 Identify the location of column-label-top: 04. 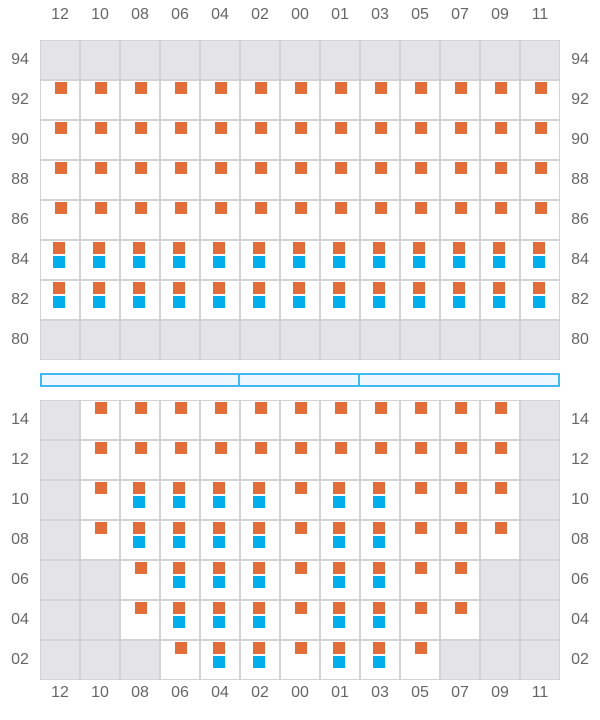
(220, 14).